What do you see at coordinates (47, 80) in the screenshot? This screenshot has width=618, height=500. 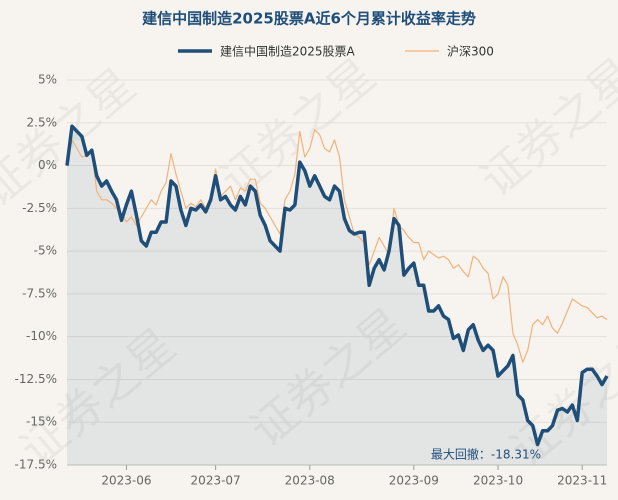 I see `y-tick-label: 5%` at bounding box center [47, 80].